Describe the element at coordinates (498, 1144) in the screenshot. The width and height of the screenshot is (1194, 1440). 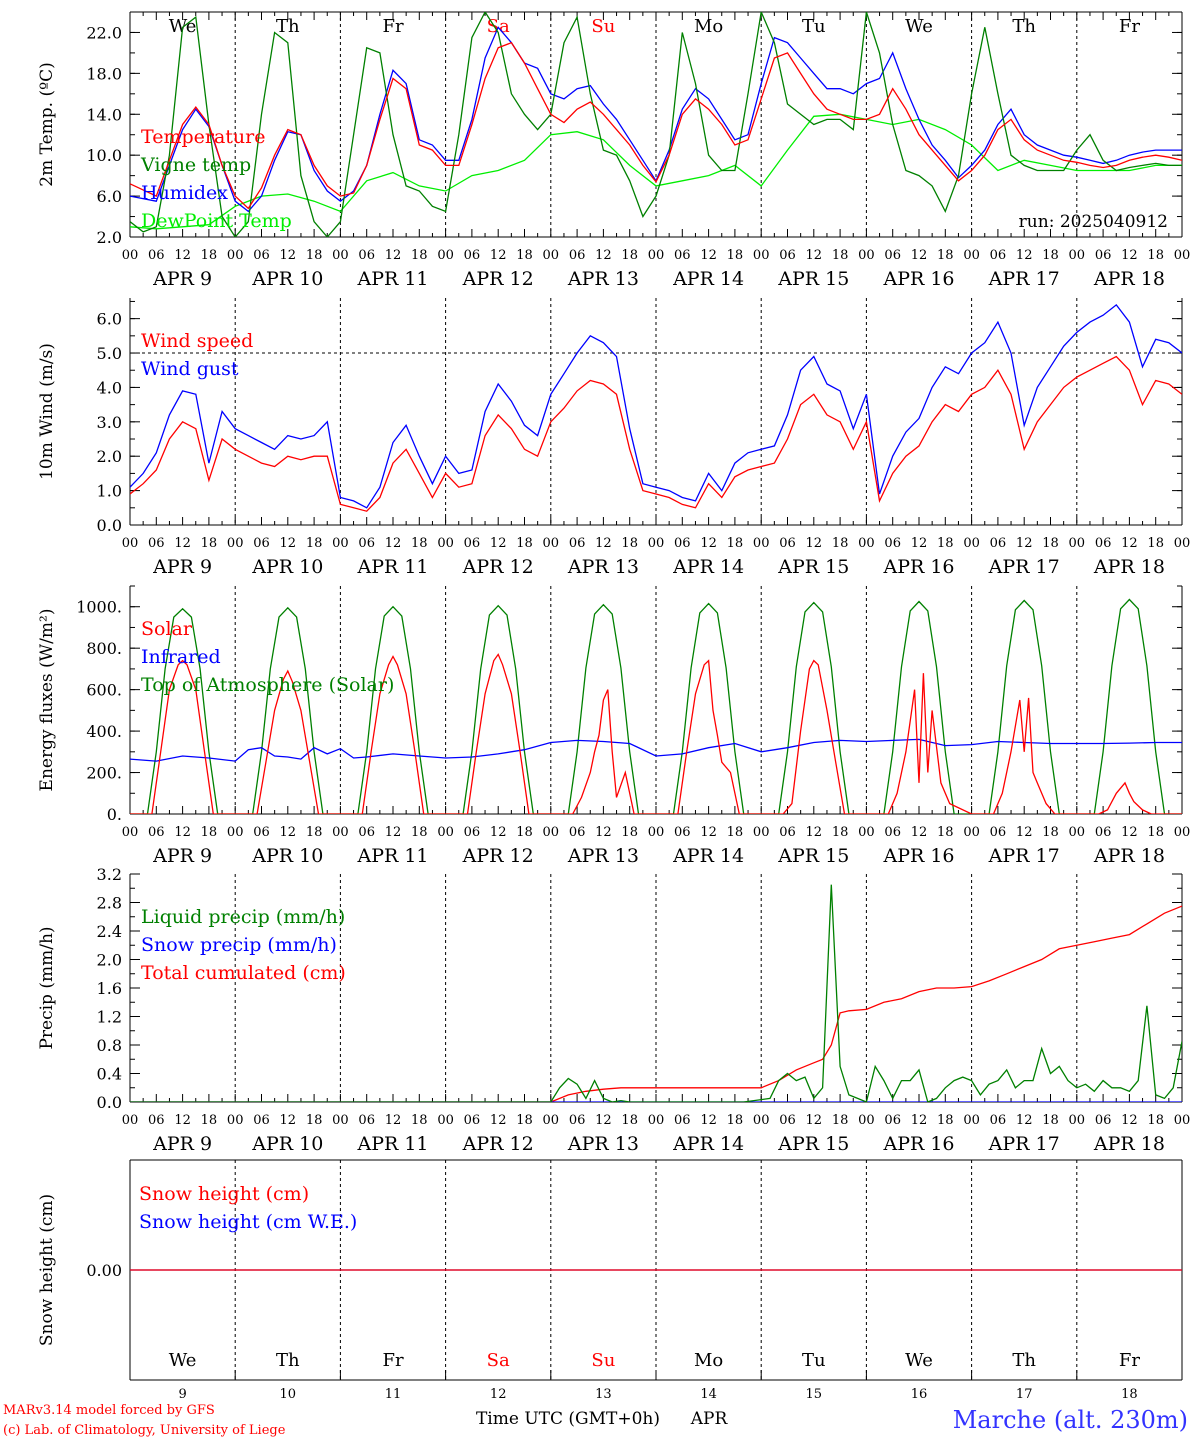
I see `x-day-label: APR 12` at that location.